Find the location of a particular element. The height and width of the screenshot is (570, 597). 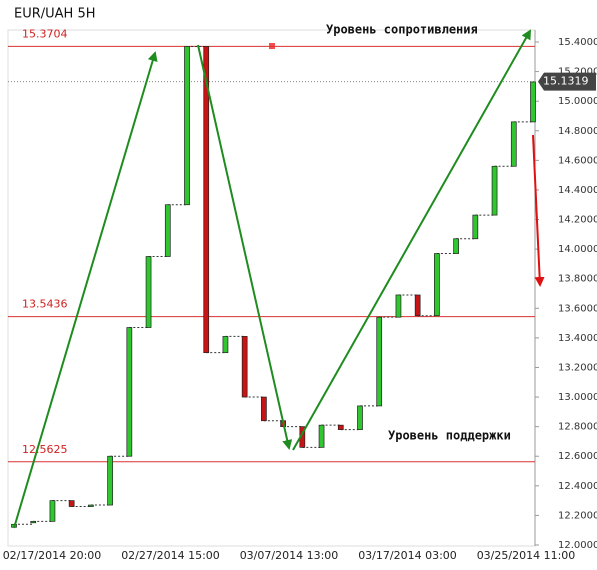

y-tick-label: 12.0000 is located at coordinates (577, 545).